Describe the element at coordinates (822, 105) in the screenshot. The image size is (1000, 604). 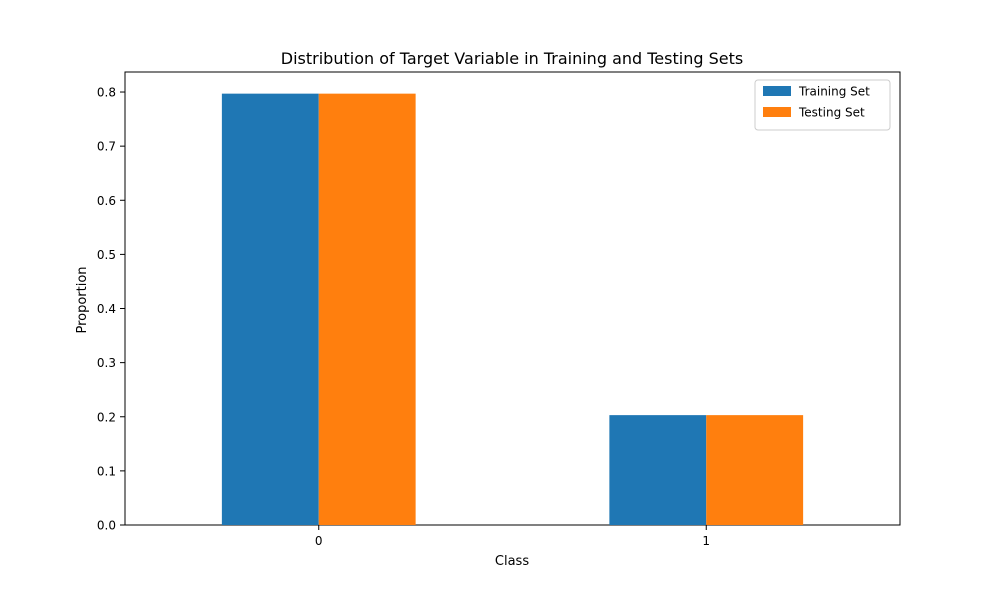
I see `legend: Training Set Testing Set` at that location.